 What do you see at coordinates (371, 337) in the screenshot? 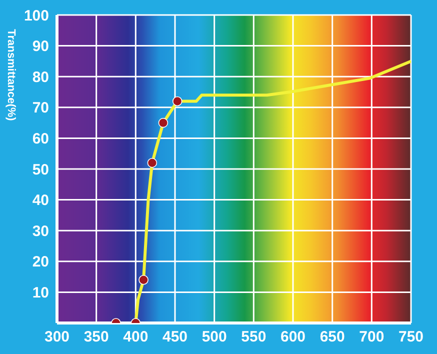
I see `x-tick-label: 700` at bounding box center [371, 337].